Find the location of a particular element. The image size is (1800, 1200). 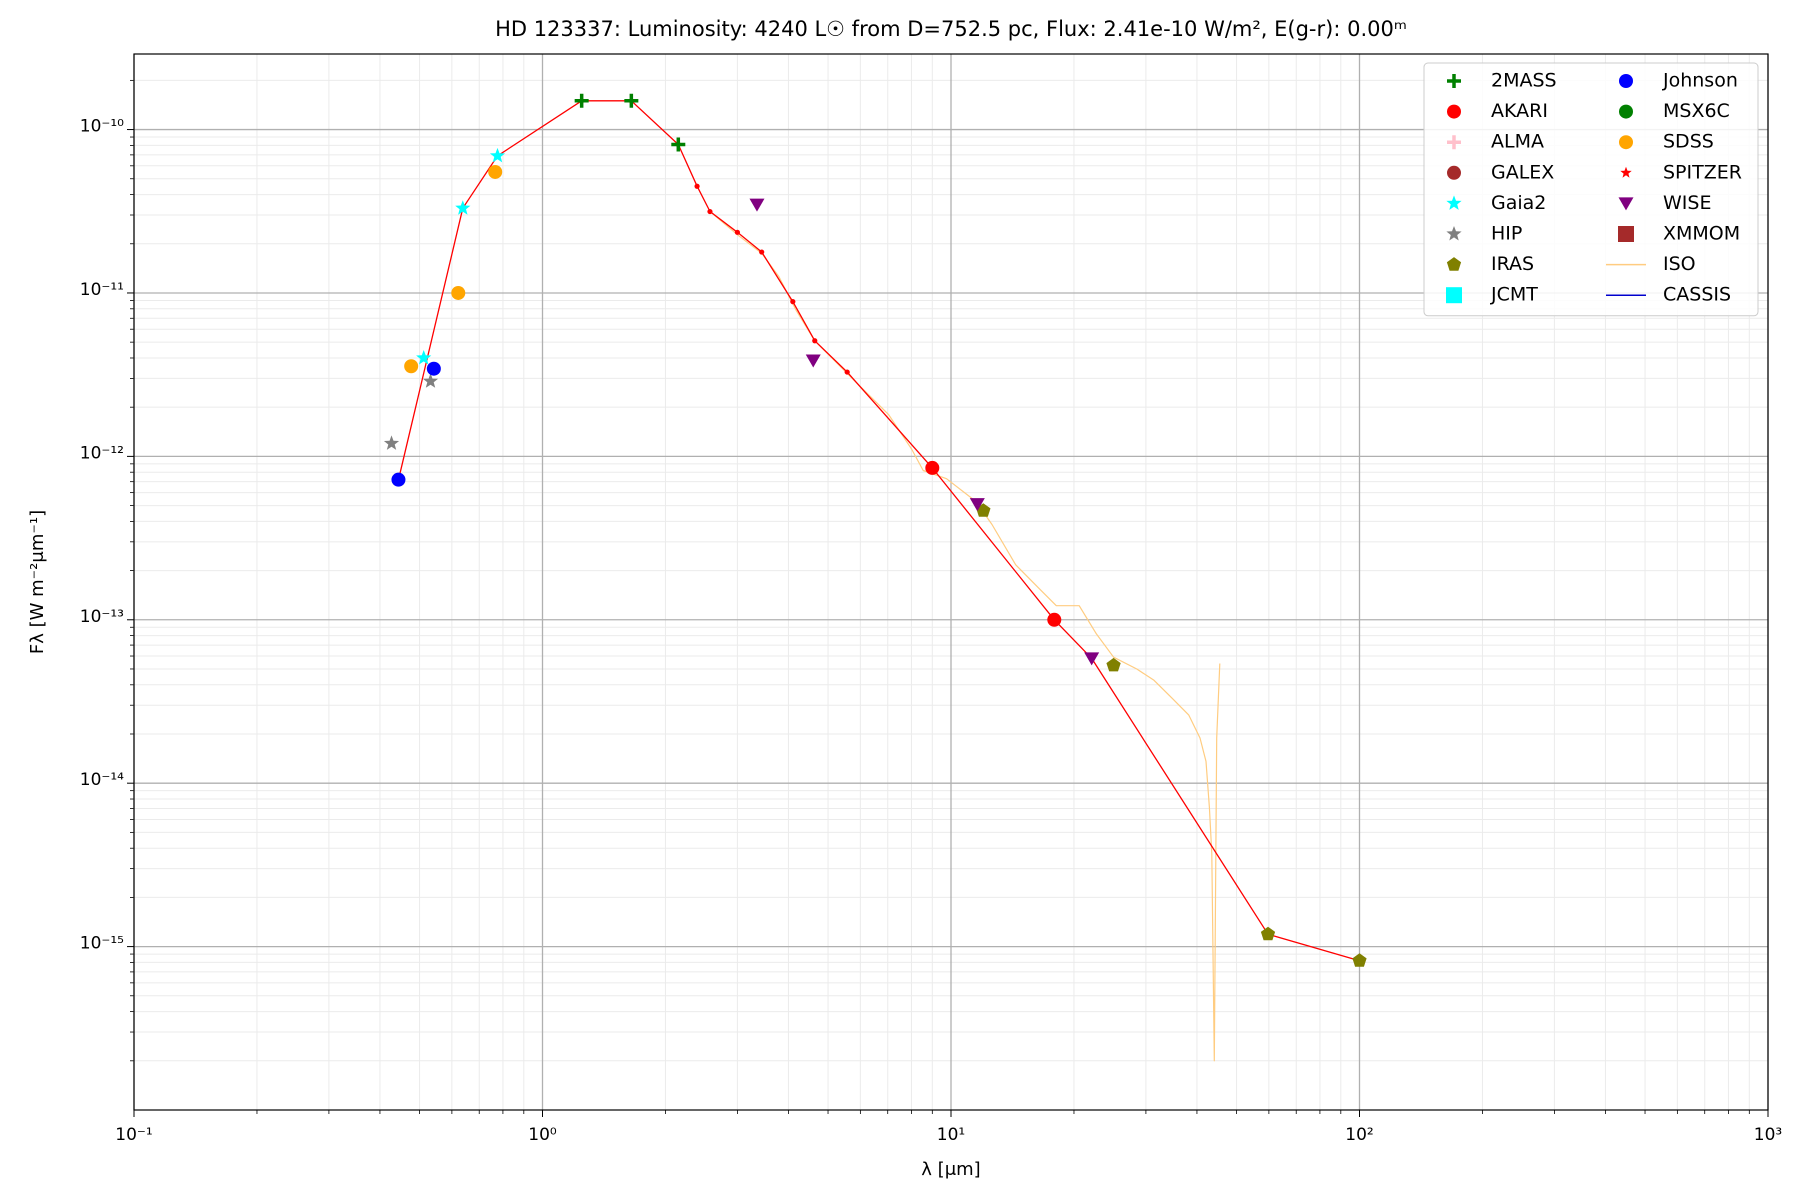

legend-label: 2MASS is located at coordinates (1524, 81).